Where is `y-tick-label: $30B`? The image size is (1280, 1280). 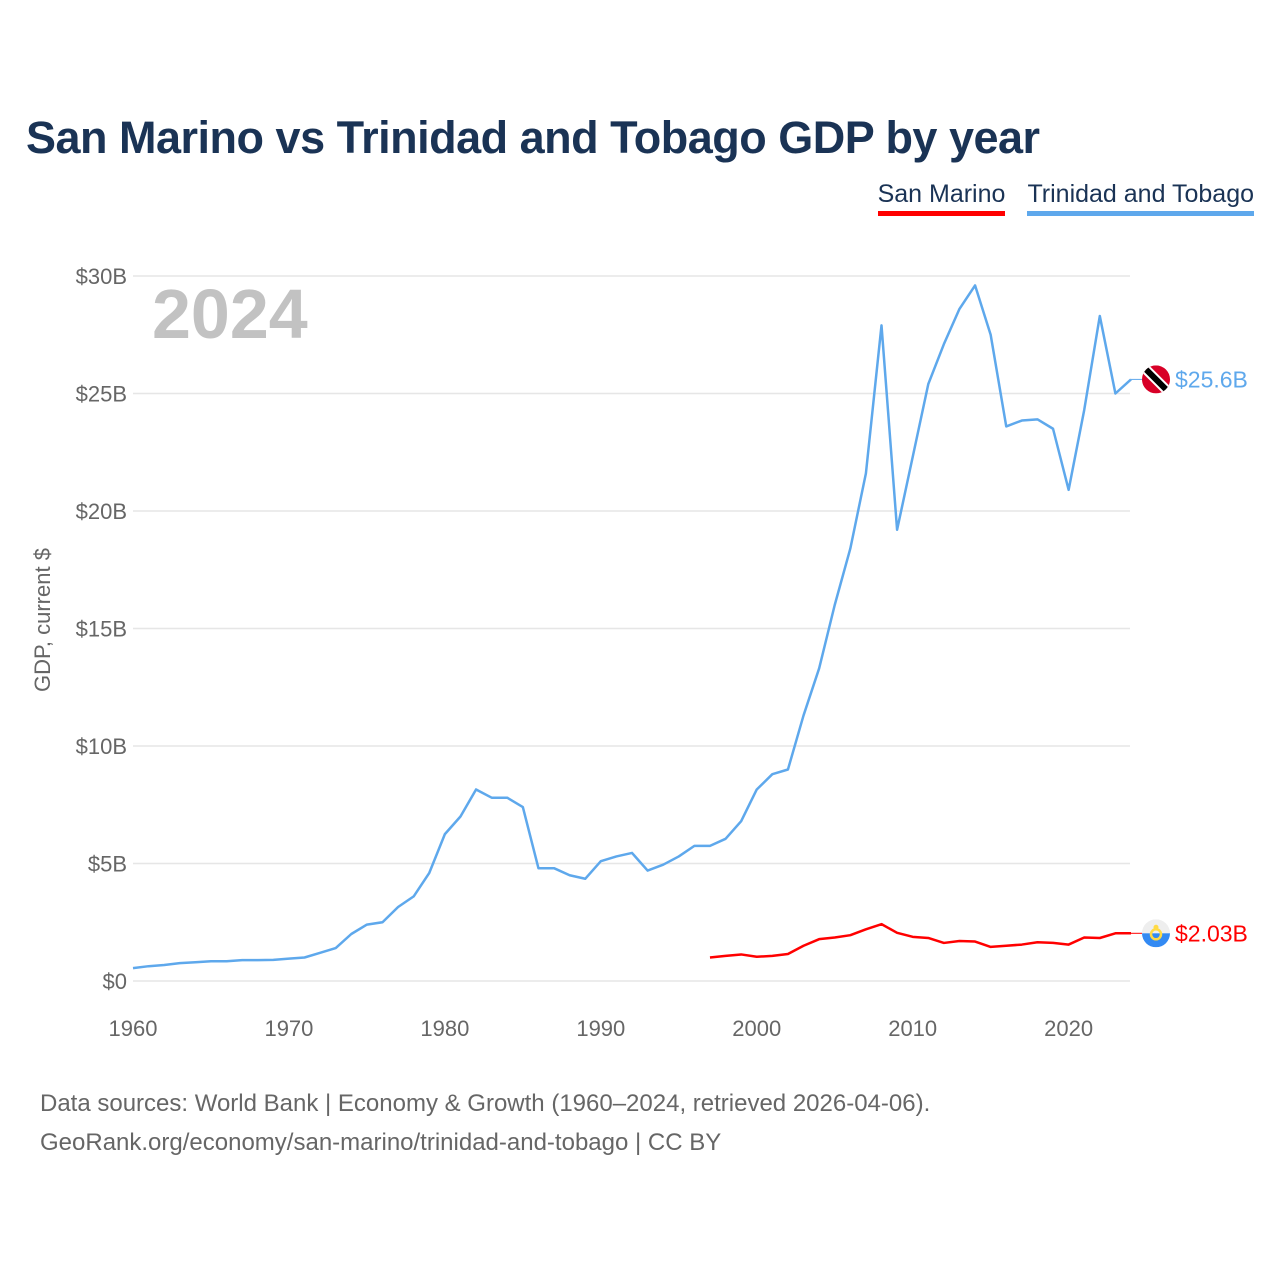
y-tick-label: $30B is located at coordinates (101, 276).